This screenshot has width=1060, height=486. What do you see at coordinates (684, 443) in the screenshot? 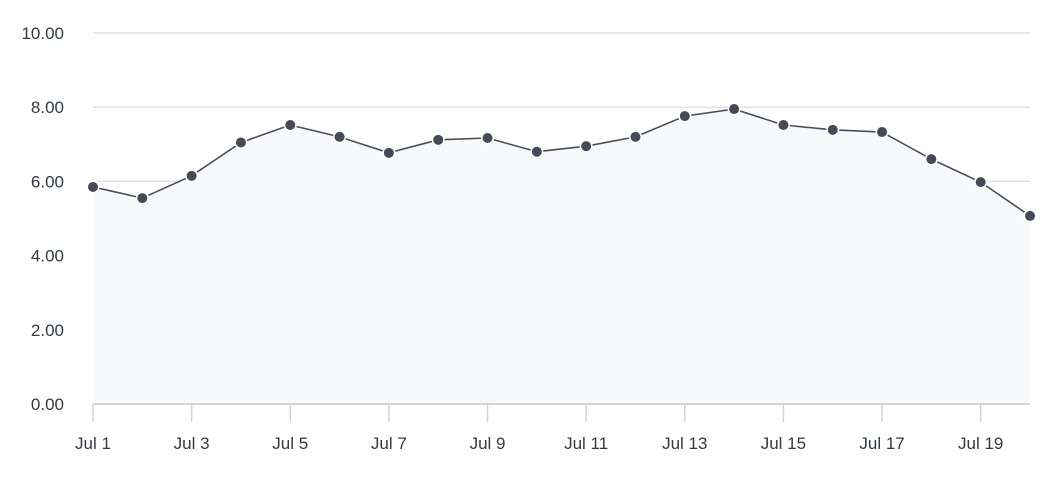
I see `x-tick-label: Jul 13` at bounding box center [684, 443].